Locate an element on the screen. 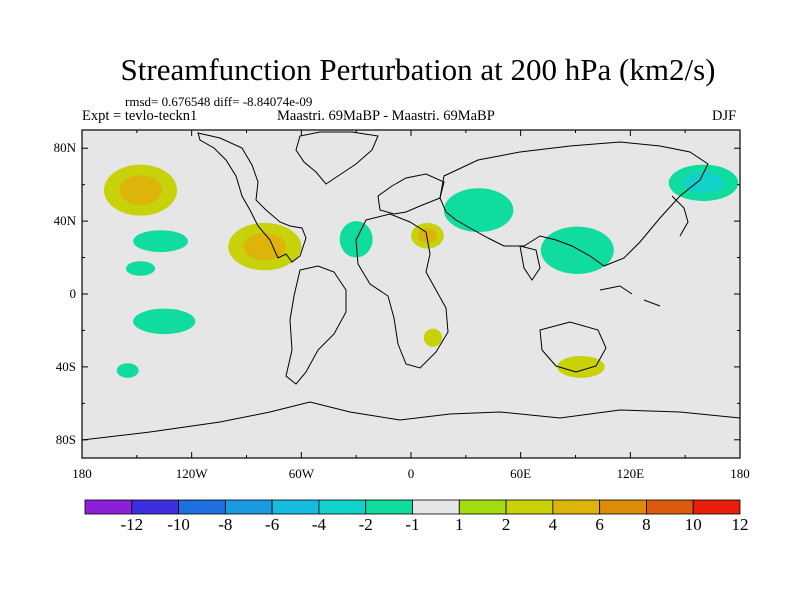 This screenshot has height=600, width=800. coast-australia is located at coordinates (573, 347).